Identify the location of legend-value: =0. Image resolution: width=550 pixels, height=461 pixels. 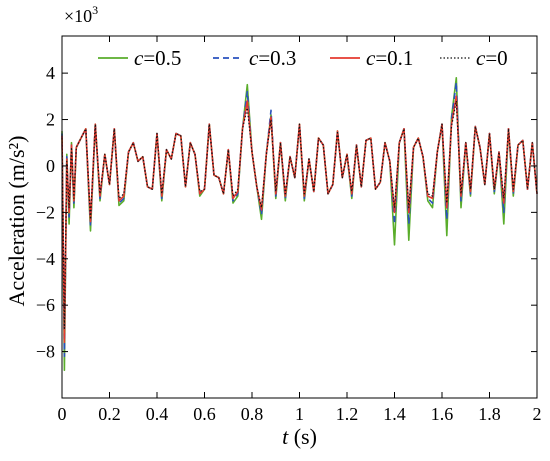
(496, 58).